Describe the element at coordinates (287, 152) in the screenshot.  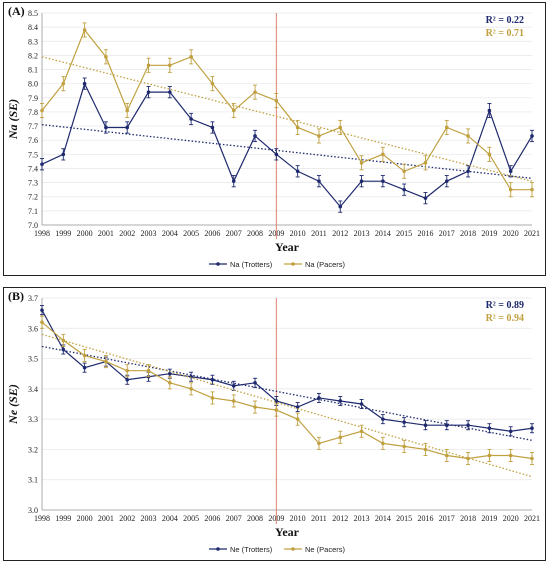
I see `trendline-trotters` at that location.